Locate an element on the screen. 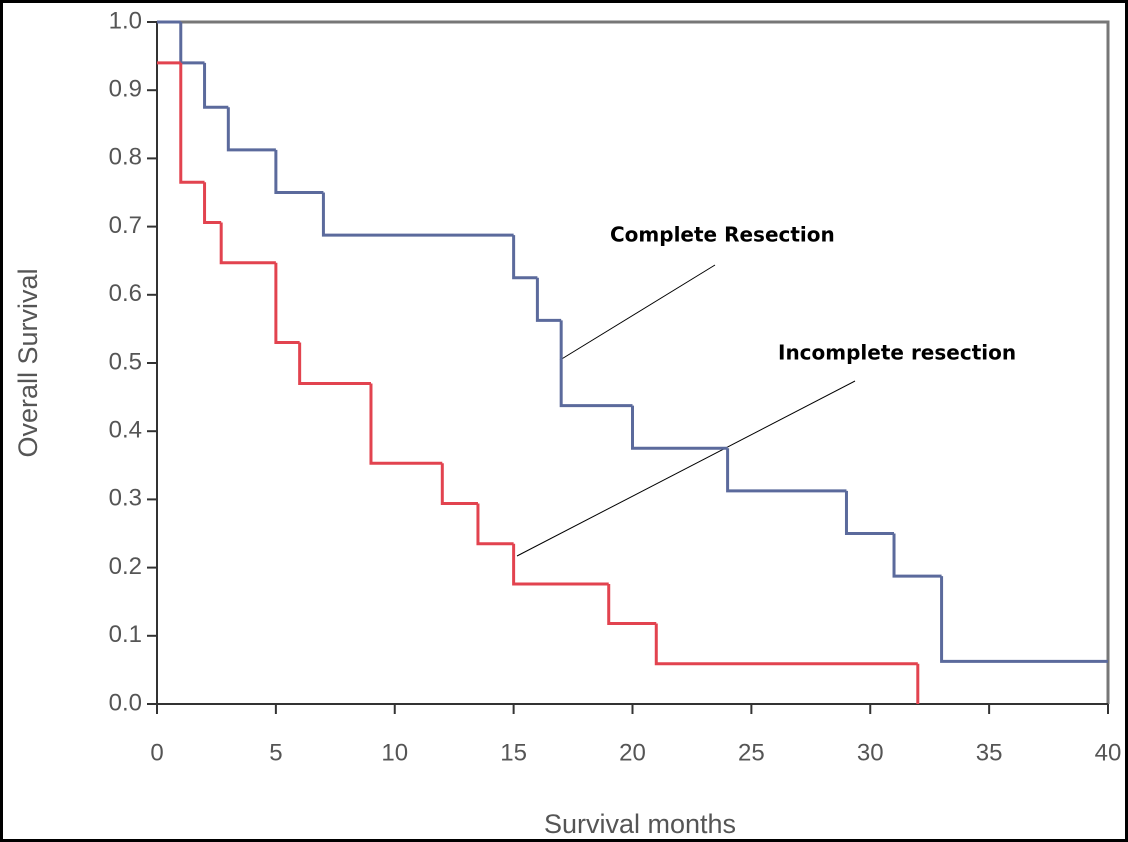 This screenshot has width=1128, height=842. y-tick-label: 0.2 is located at coordinates (125, 566).